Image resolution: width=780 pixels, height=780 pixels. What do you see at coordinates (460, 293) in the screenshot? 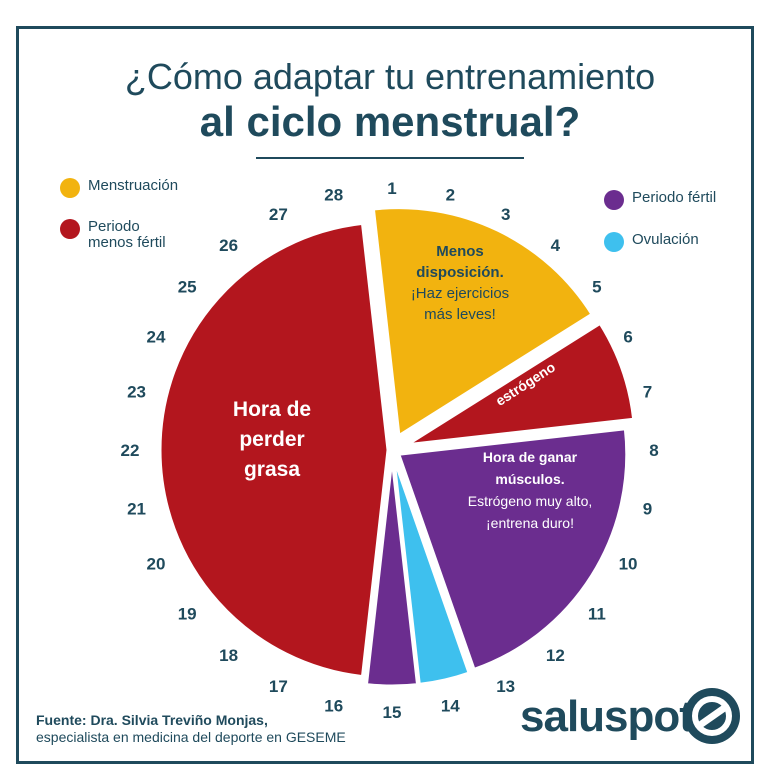
I see `slice-text-line: ¡Haz ejercicios` at bounding box center [460, 293].